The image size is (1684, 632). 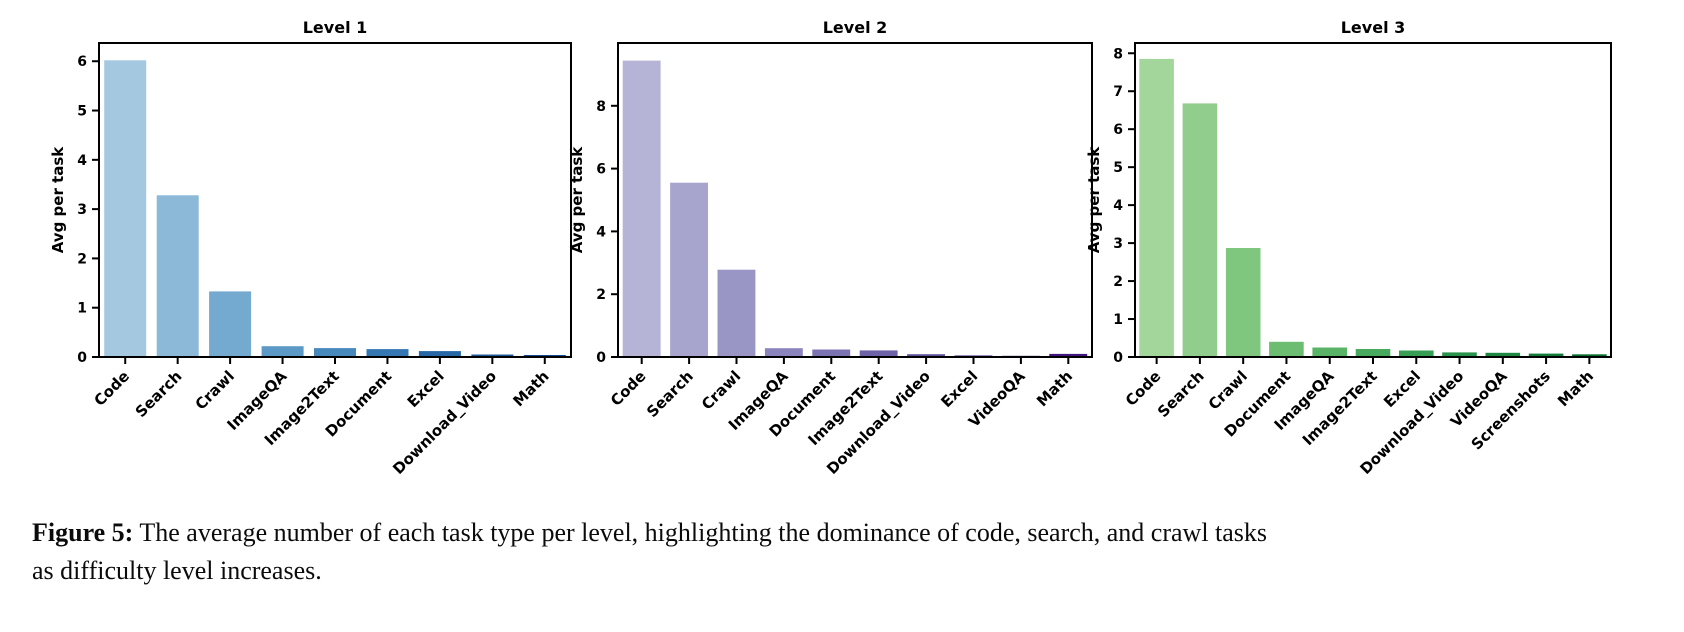 What do you see at coordinates (1546, 355) in the screenshot?
I see `bar-screenshots` at bounding box center [1546, 355].